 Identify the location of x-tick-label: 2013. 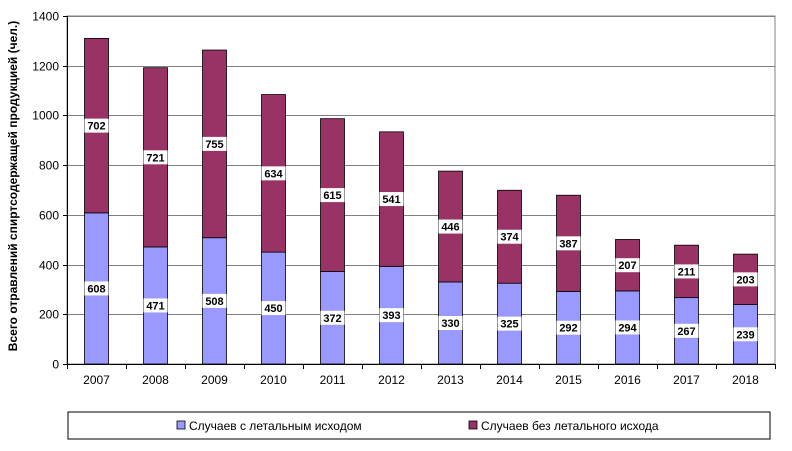
(450, 380).